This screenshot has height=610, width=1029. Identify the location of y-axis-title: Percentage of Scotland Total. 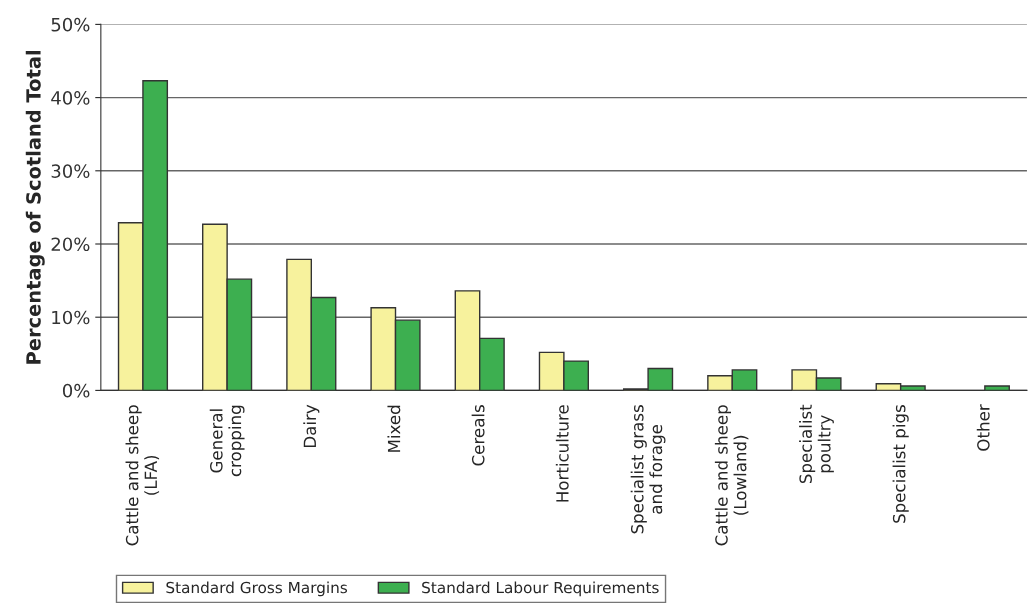
(35, 207).